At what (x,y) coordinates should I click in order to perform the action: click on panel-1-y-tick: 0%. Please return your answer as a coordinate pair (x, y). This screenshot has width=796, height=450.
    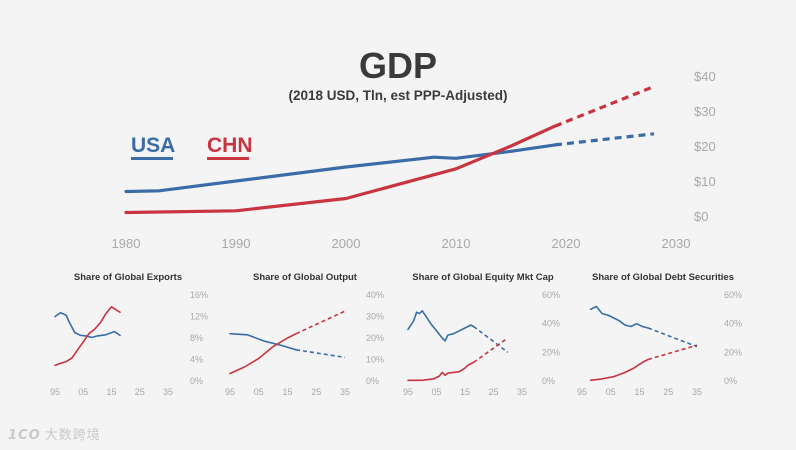
    Looking at the image, I should click on (196, 381).